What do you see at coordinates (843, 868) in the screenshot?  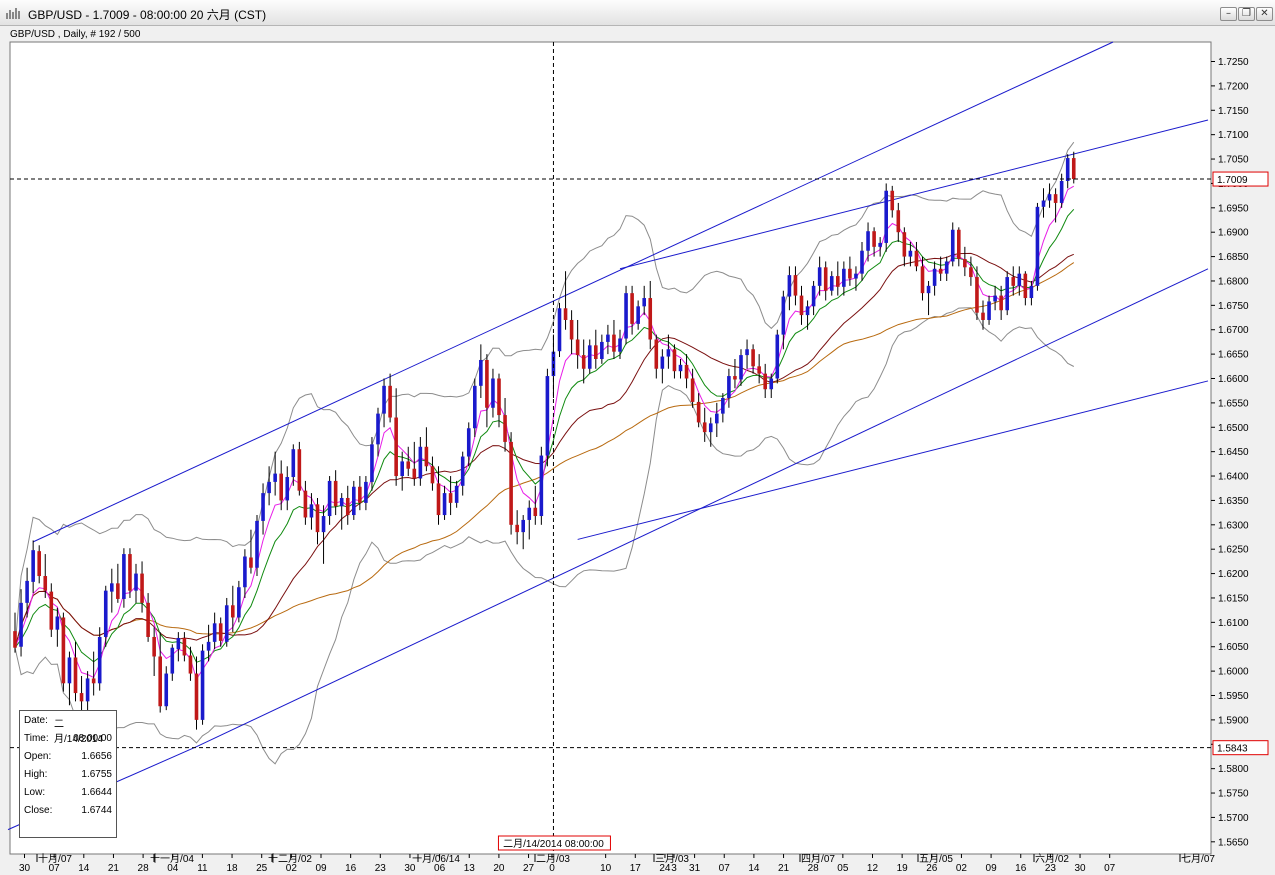 I see `x-tick-label: 05` at bounding box center [843, 868].